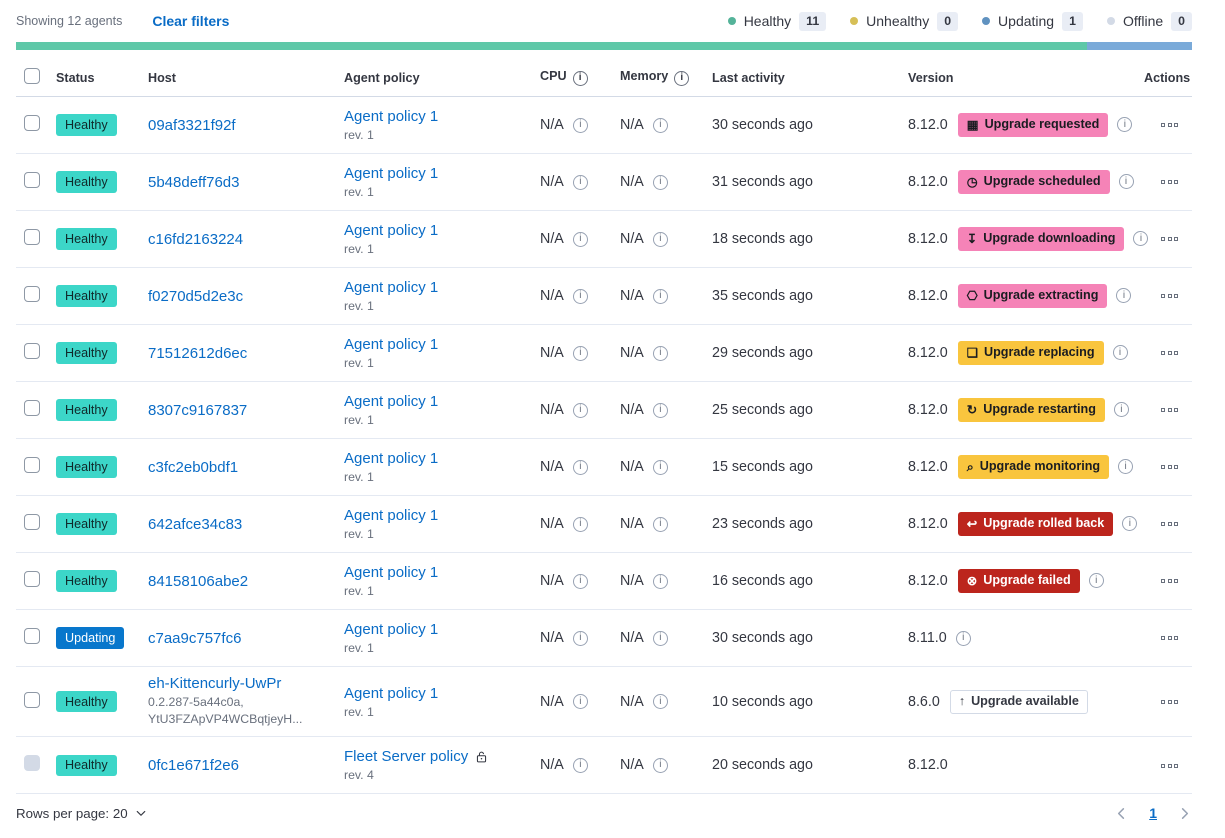  I want to click on select-all-checkbox, so click(32, 76).